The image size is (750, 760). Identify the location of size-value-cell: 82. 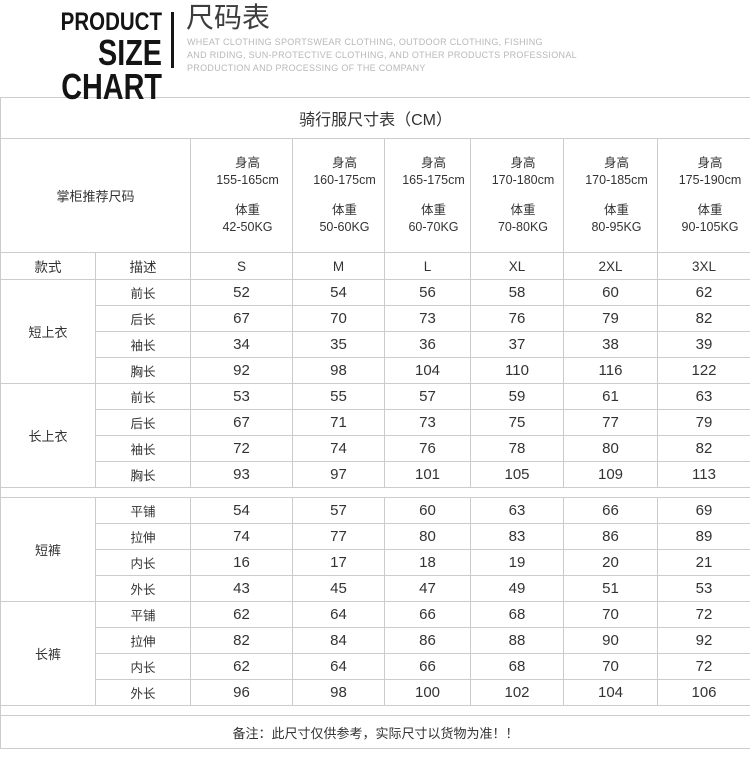
(703, 318).